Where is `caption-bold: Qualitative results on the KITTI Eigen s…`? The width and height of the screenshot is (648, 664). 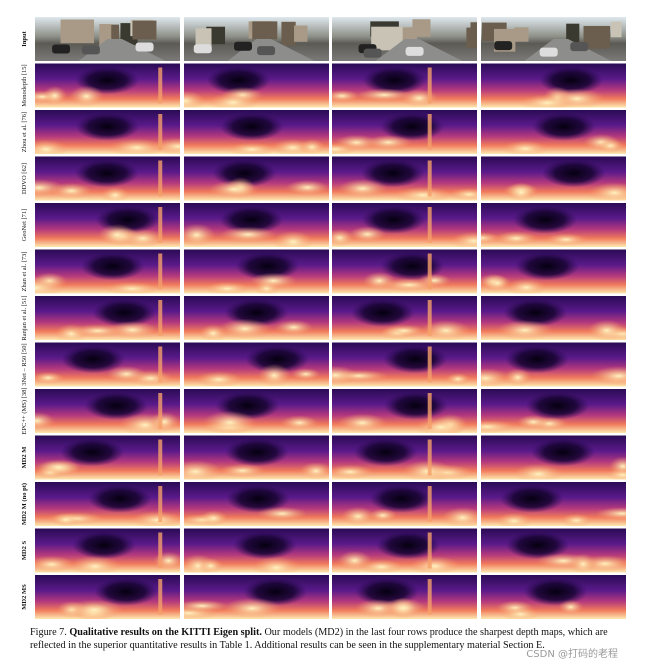 caption-bold: Qualitative results on the KITTI Eigen s… is located at coordinates (165, 632).